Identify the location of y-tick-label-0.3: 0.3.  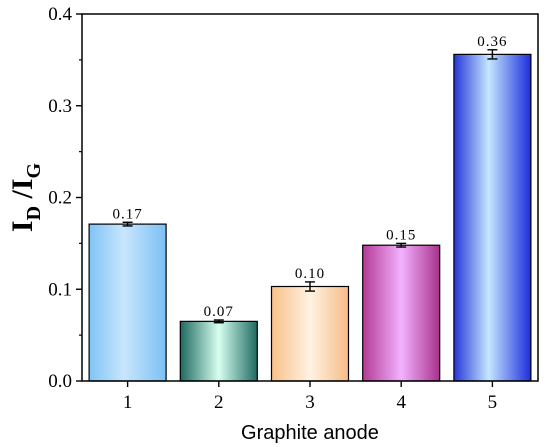
(60, 106).